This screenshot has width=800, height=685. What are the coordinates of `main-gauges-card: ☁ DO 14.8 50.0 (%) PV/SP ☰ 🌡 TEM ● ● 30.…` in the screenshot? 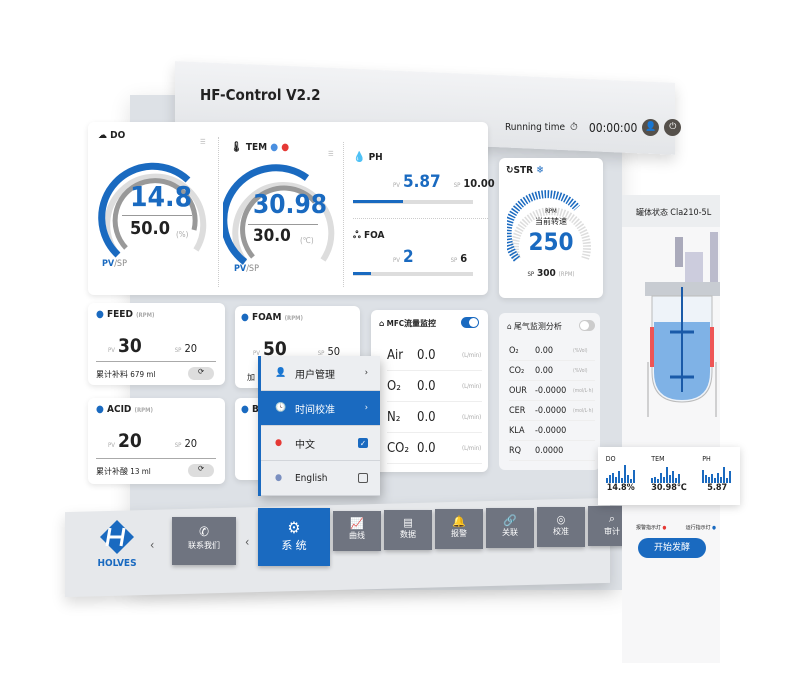 It's located at (291, 208).